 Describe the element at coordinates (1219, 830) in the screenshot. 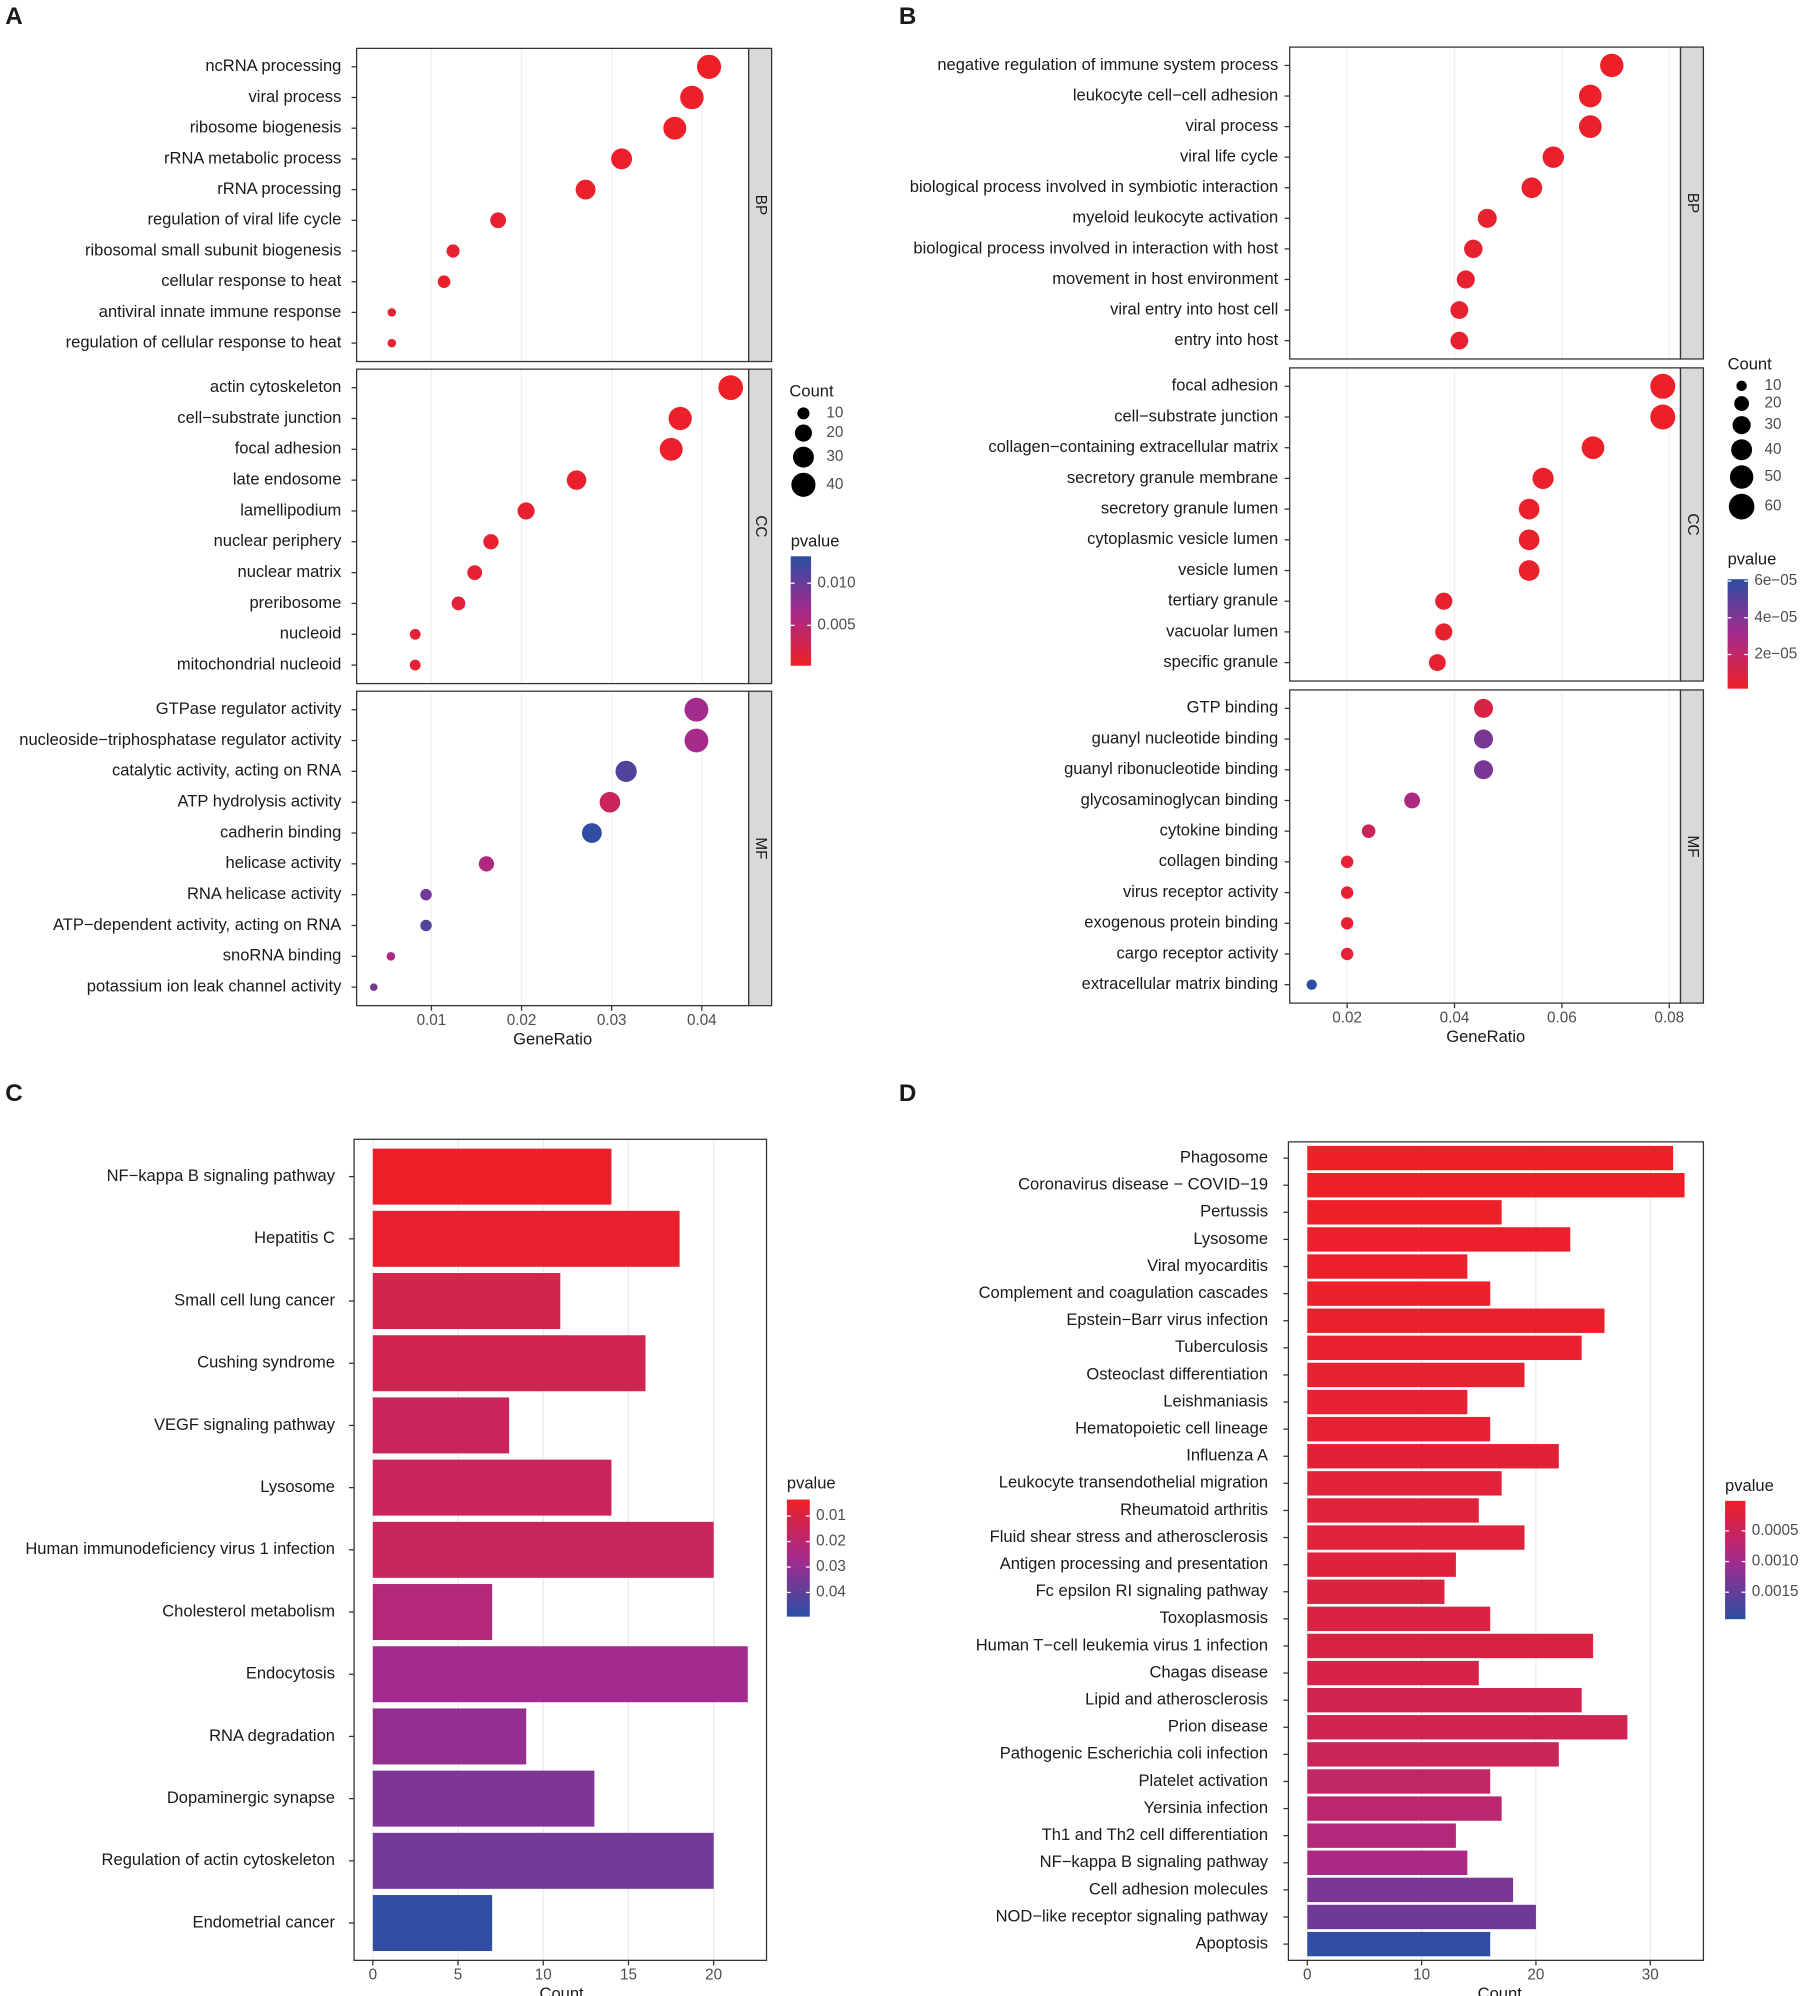

I see `term-label: cytokine binding` at that location.